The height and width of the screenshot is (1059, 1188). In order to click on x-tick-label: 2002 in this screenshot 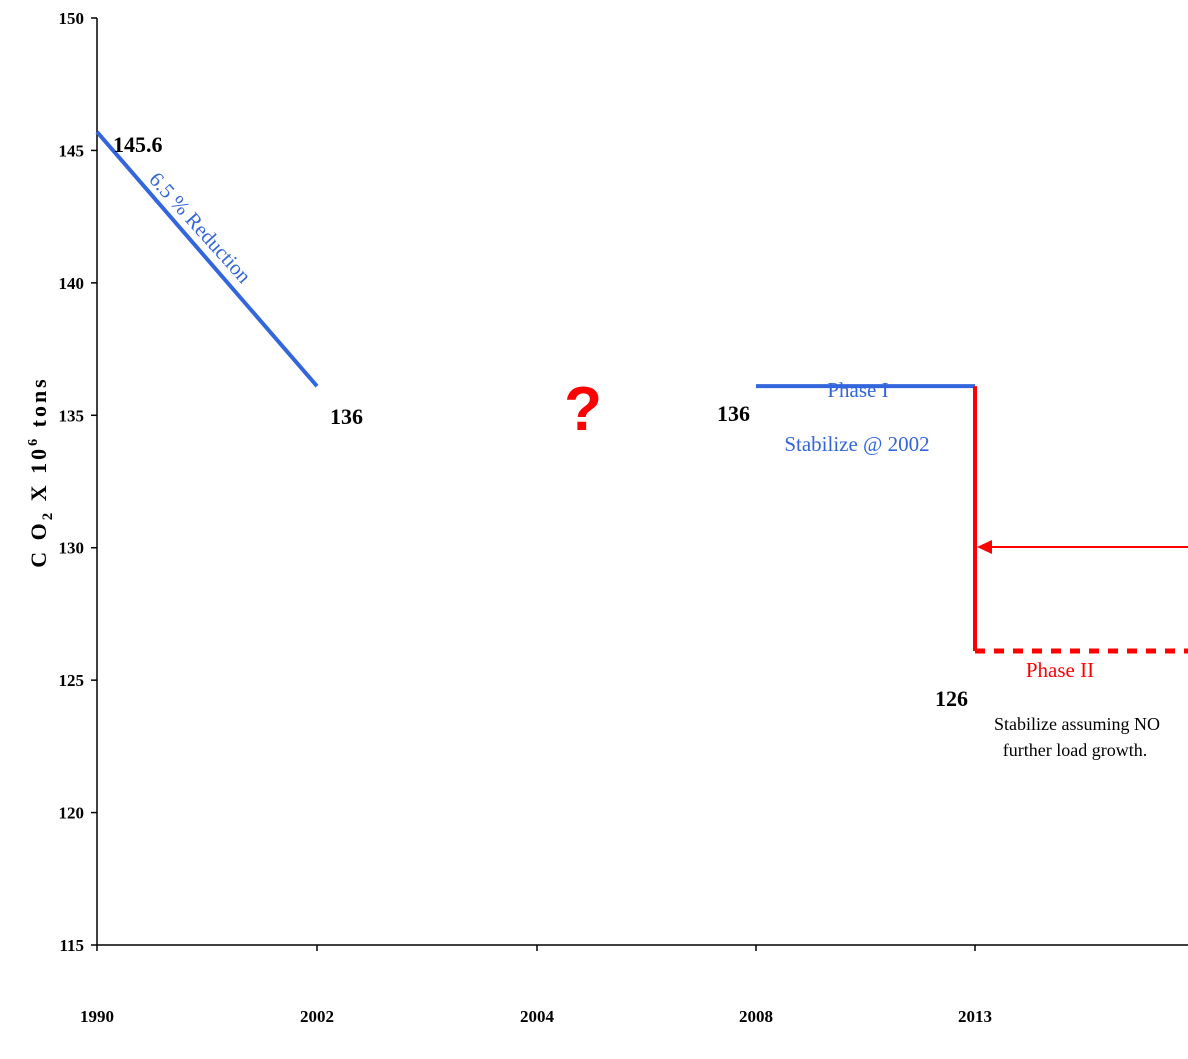, I will do `click(317, 1016)`.